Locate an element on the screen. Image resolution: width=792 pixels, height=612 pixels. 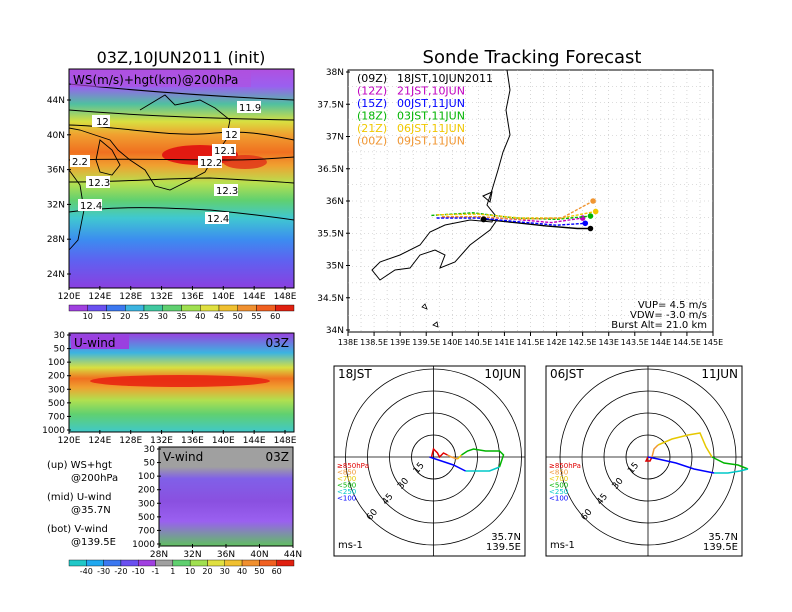
ws-colorbar: 10 15 20 25 30 35 40 45 50 55 60 is located at coordinates (181, 312).